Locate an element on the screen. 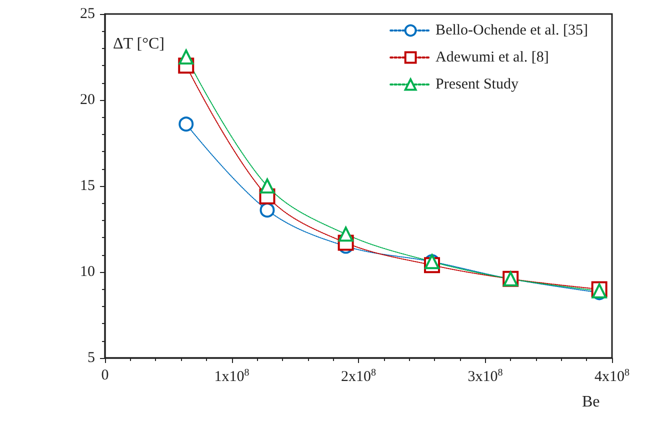 The height and width of the screenshot is (421, 653). y-axis-title: ΔT [°C] is located at coordinates (138, 44).